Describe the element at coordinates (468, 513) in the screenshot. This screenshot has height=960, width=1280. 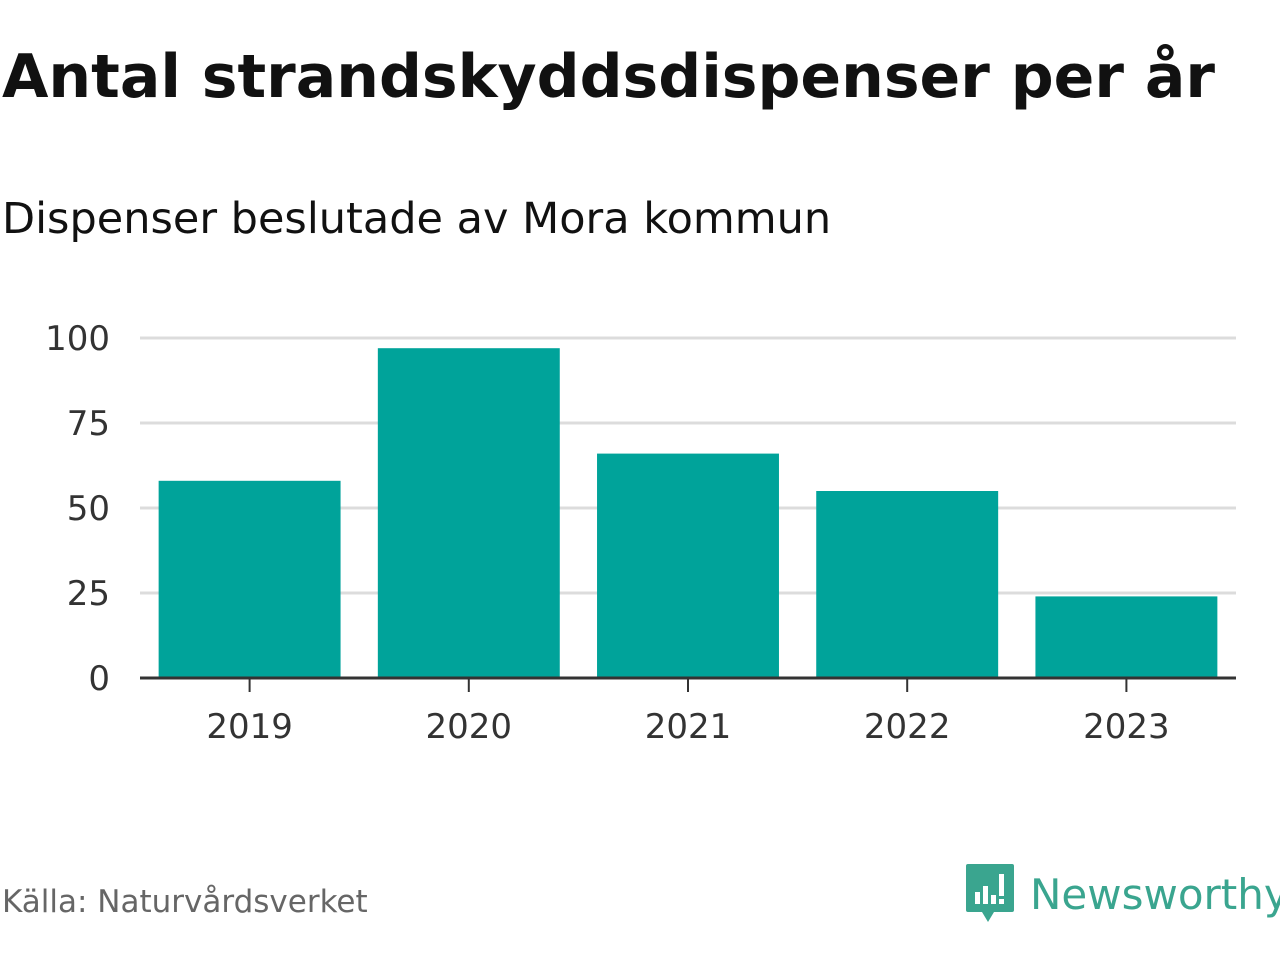
I see `bar-2020` at that location.